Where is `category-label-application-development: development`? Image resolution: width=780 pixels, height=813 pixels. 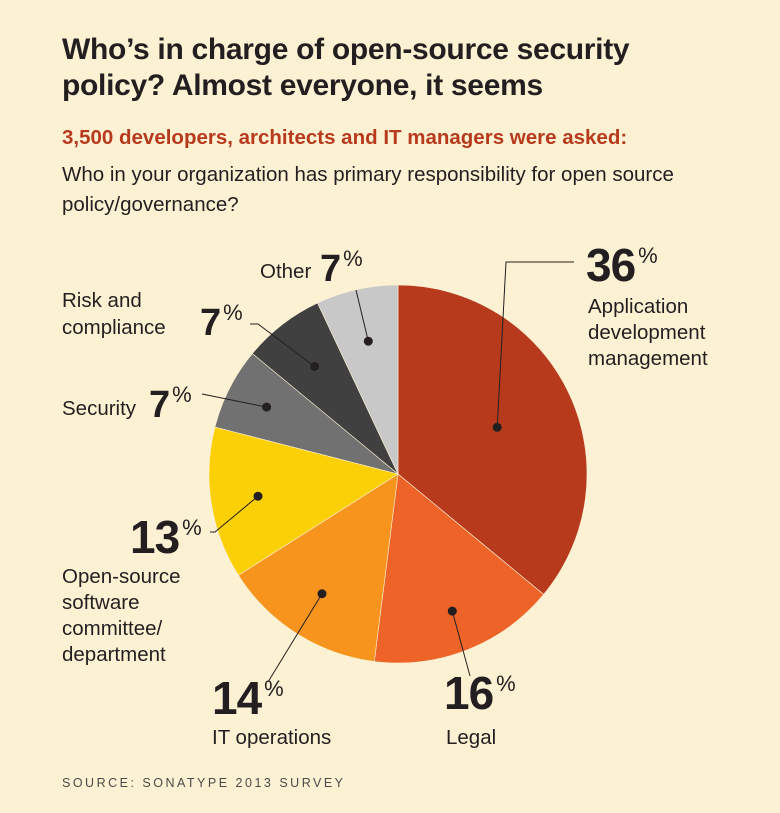
category-label-application-development: development is located at coordinates (647, 332).